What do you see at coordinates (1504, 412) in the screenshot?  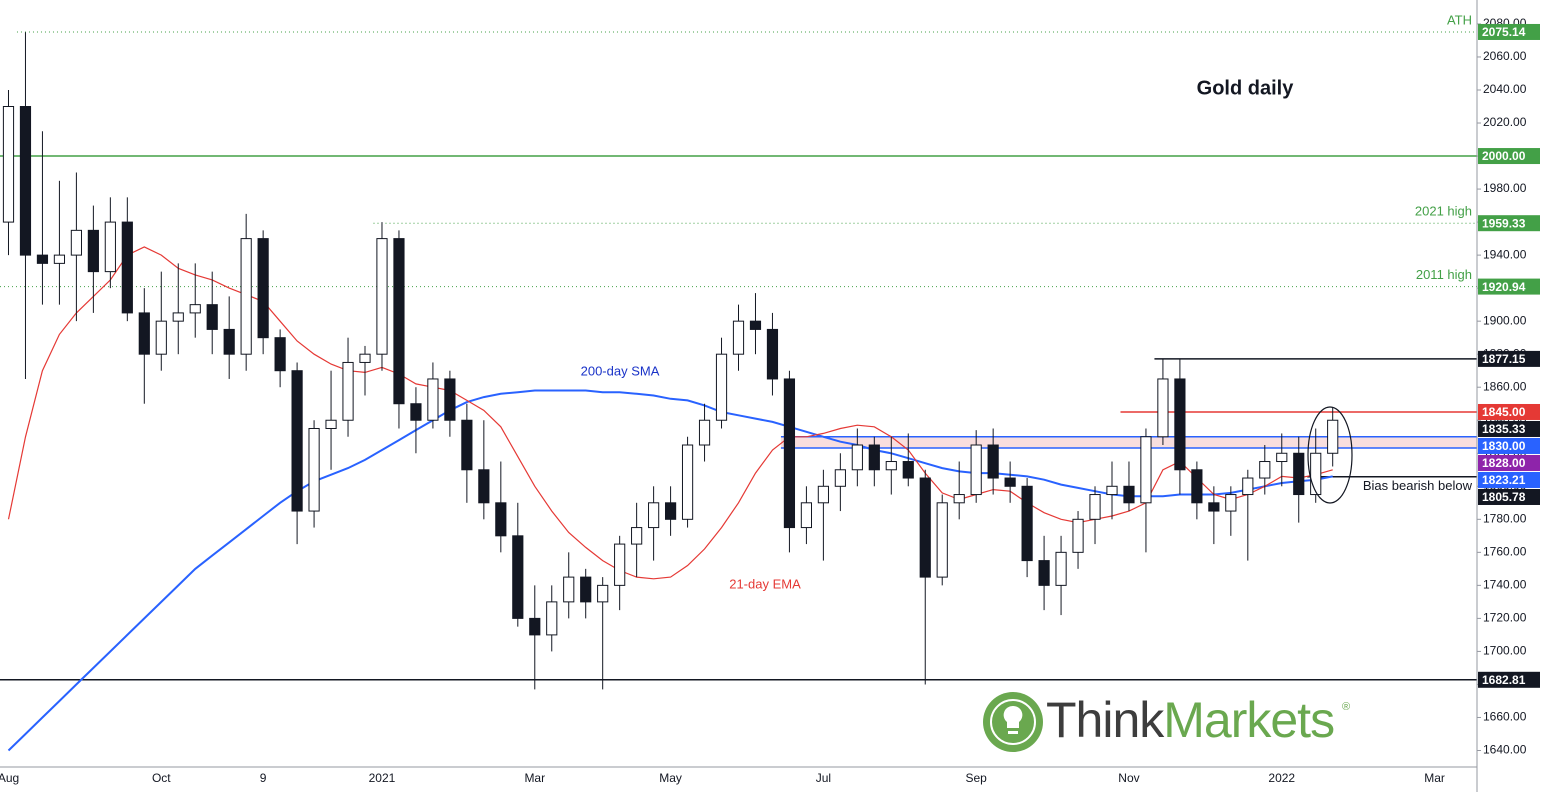 I see `price-label: 1845.00` at bounding box center [1504, 412].